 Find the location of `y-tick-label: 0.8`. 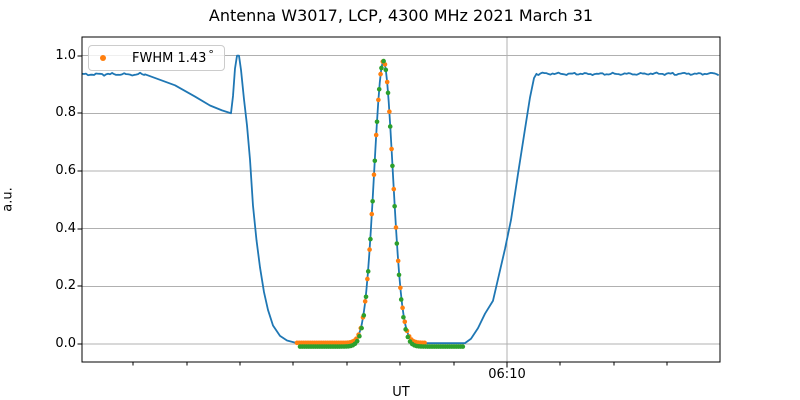

y-tick-label: 0.8 is located at coordinates (65, 112).